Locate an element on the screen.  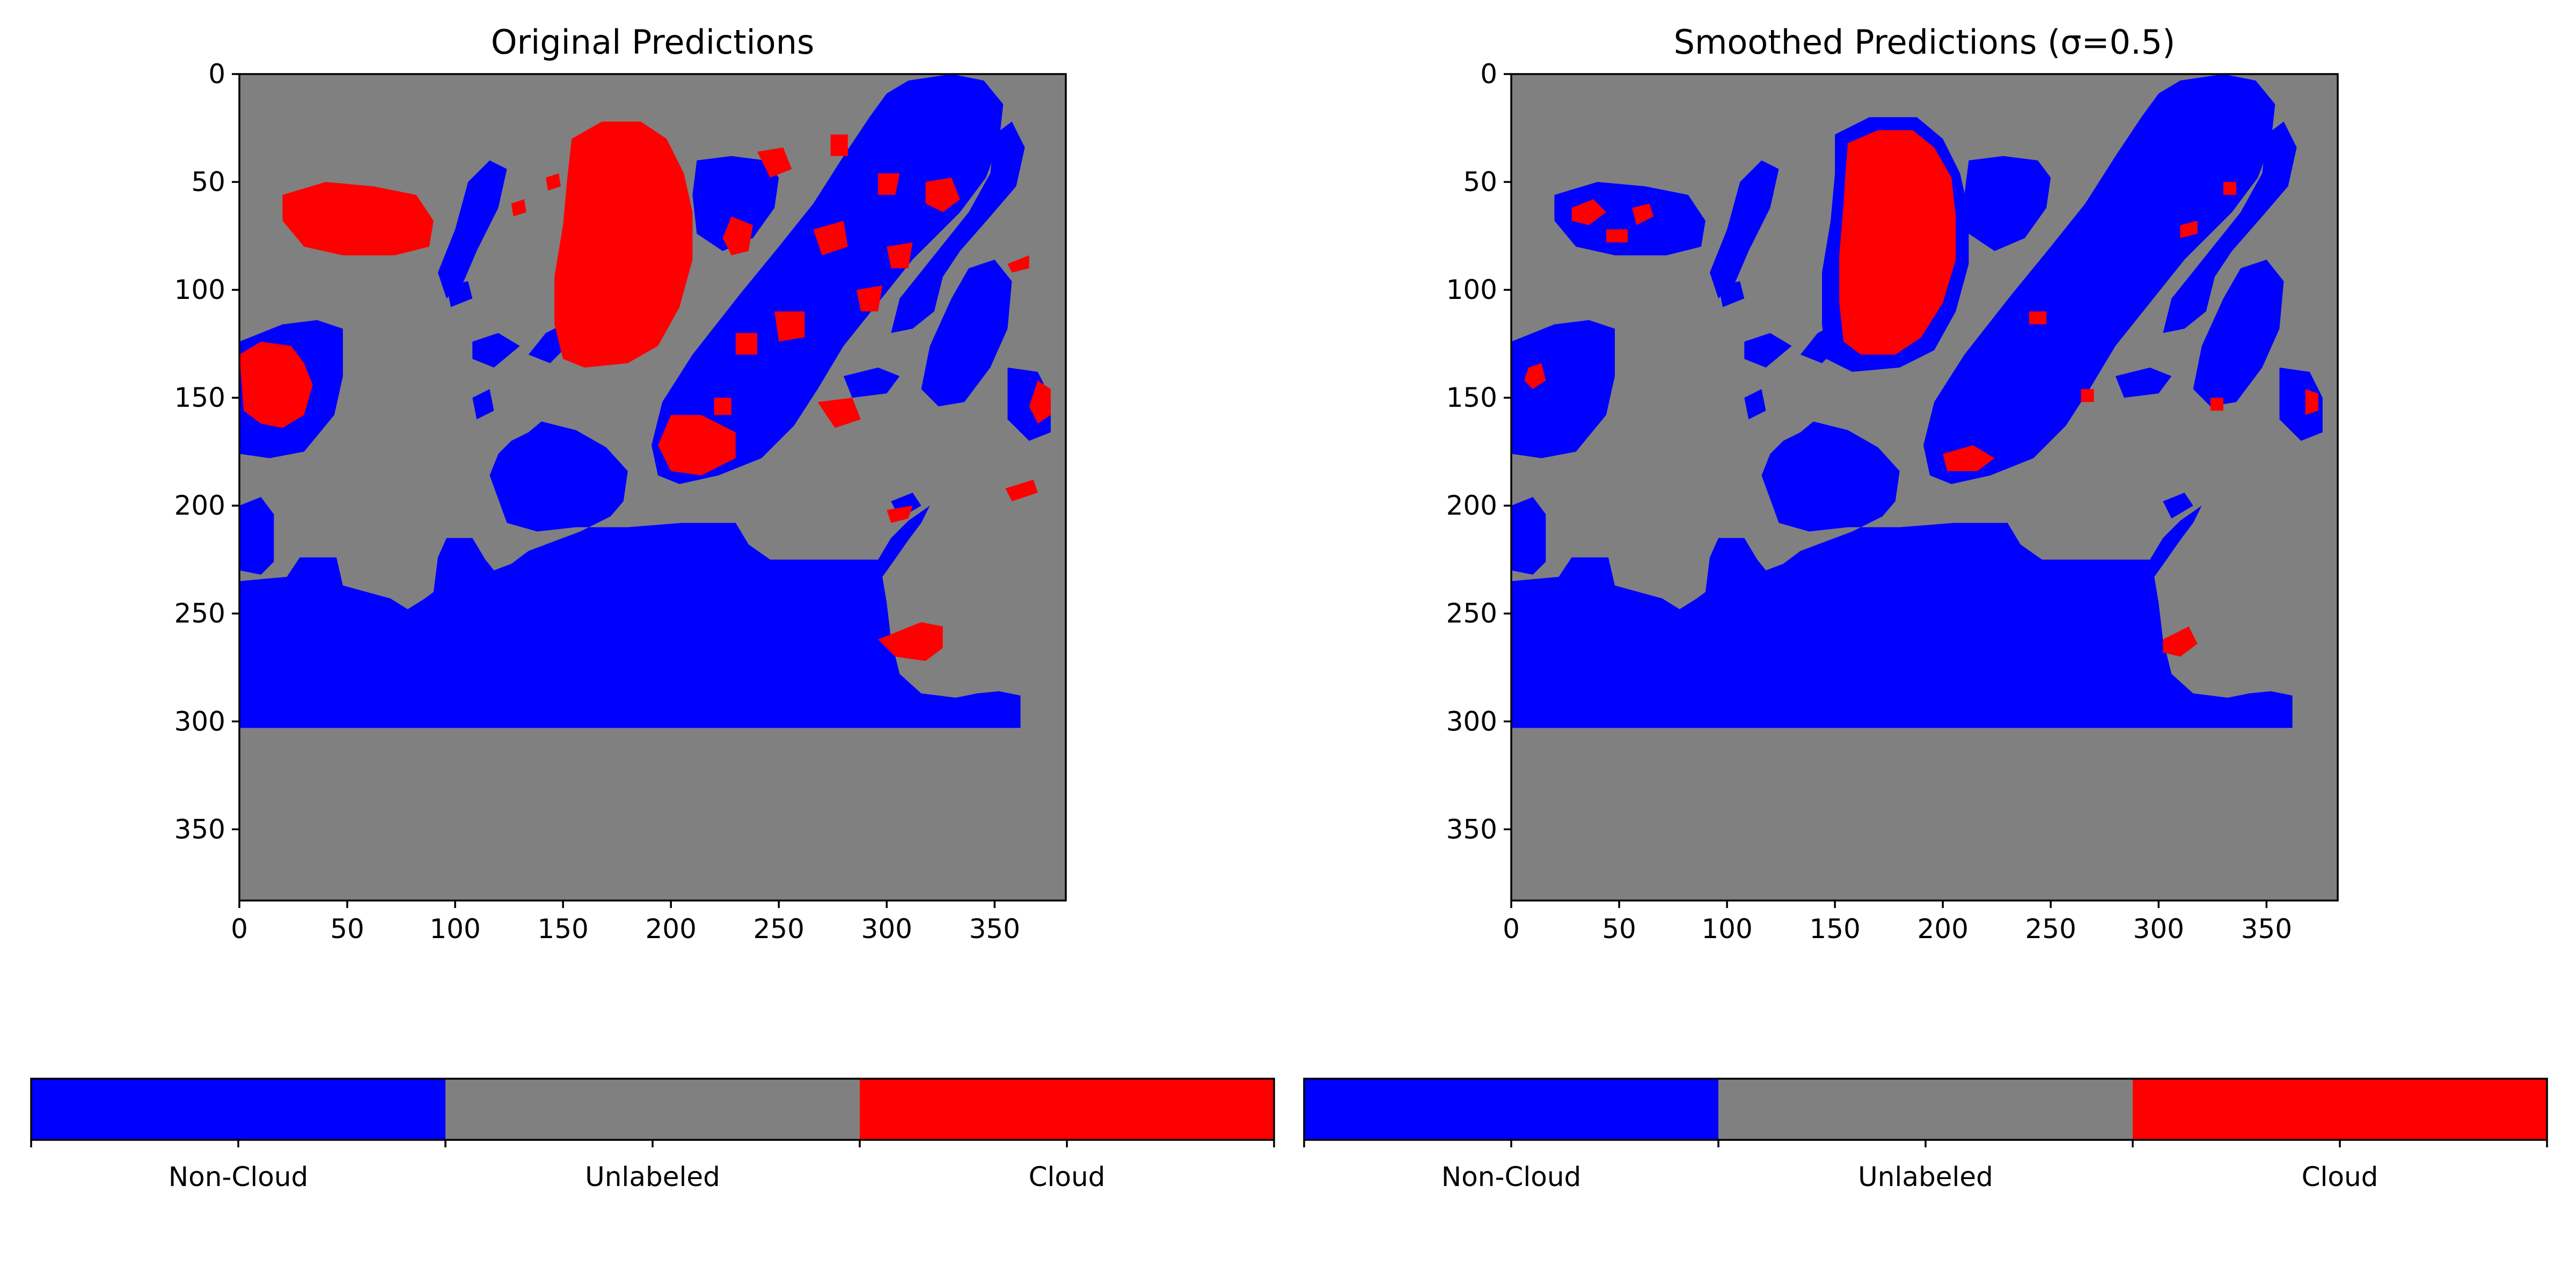
colorbar-smoothed: Non-Cloud Unlabeled Cloud is located at coordinates (1925, 1135).